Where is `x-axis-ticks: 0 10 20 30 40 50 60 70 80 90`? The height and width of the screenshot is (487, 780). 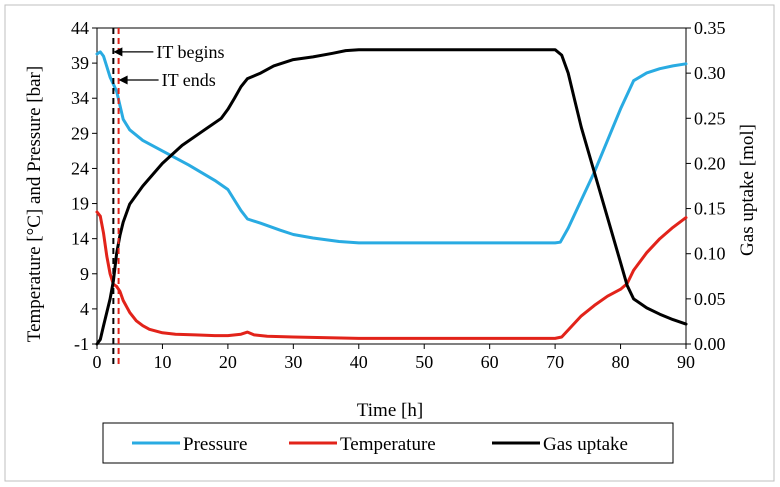
x-axis-ticks: 0 10 20 30 40 50 60 70 80 90 is located at coordinates (394, 358).